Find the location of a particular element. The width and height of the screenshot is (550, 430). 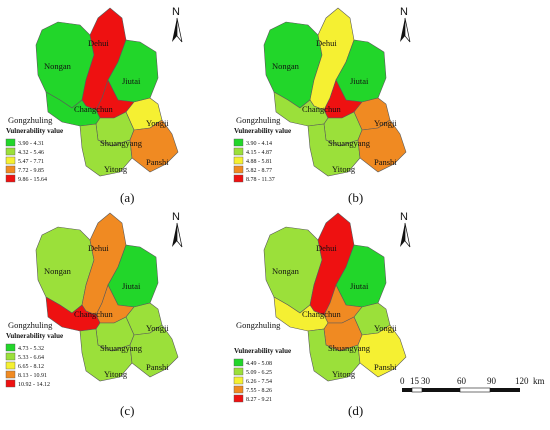

legend-item: 5.33 - 6.64 is located at coordinates (24, 356).